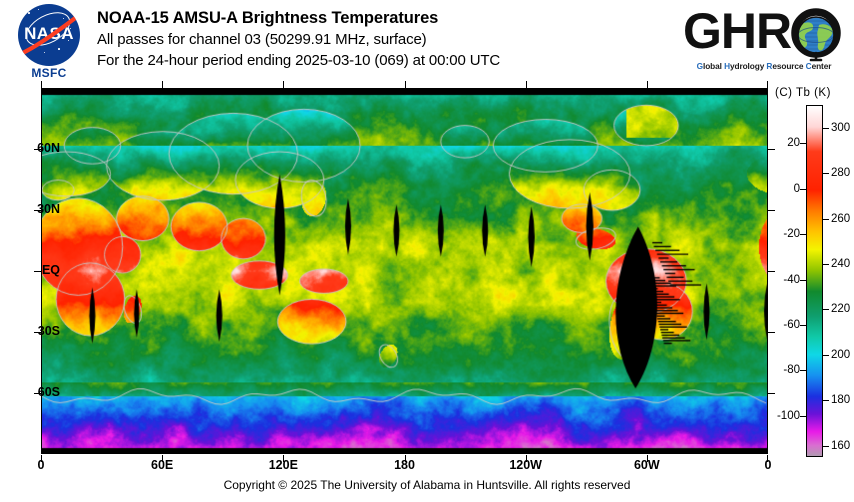 This screenshot has width=854, height=502. Describe the element at coordinates (268, 18) in the screenshot. I see `page-title: NOAA-15 AMSU-A Brightness Temperatures` at that location.